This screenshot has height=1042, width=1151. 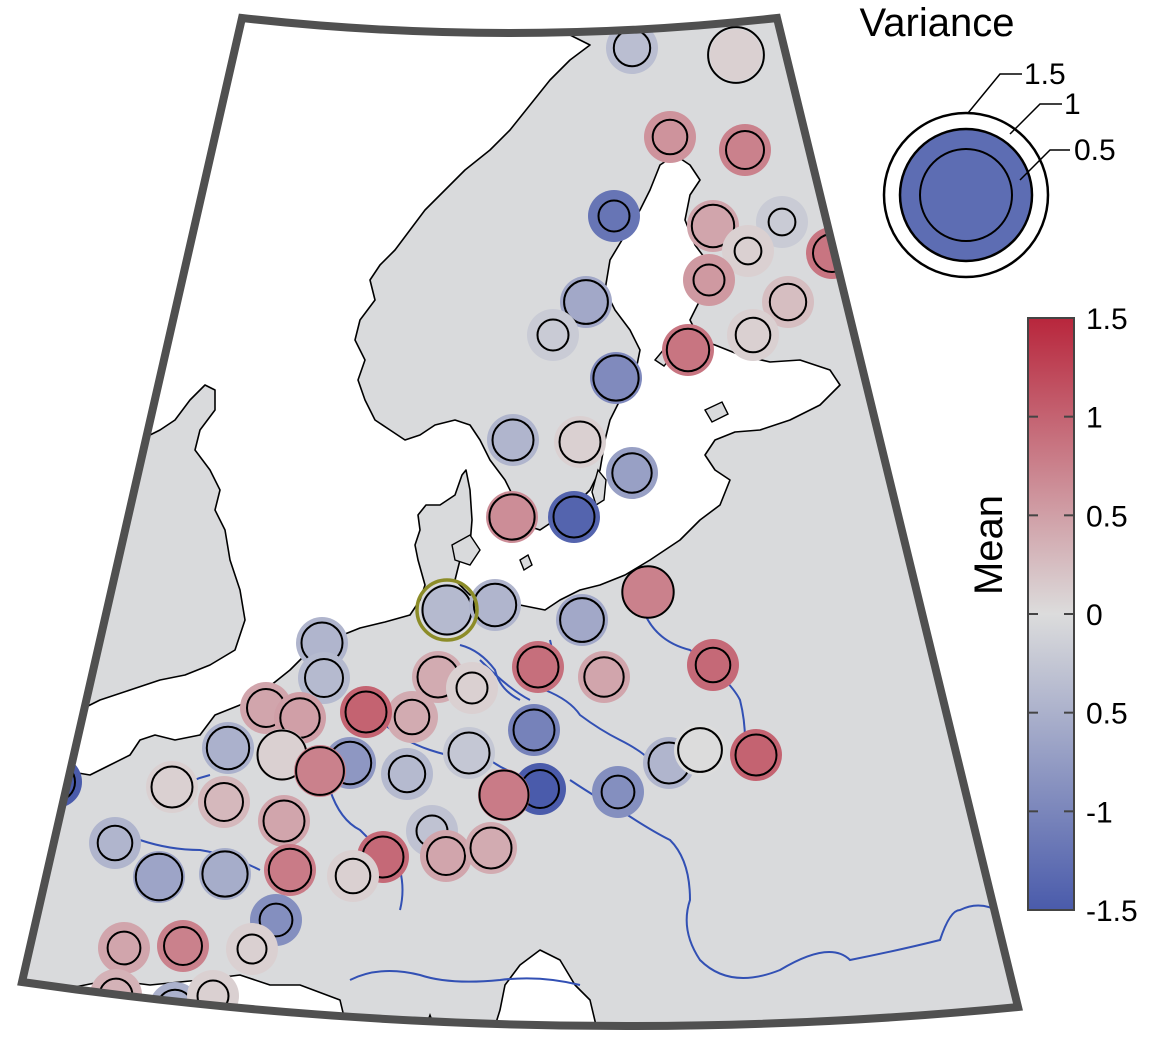 I want to click on river-elbe, so click(x=505, y=680).